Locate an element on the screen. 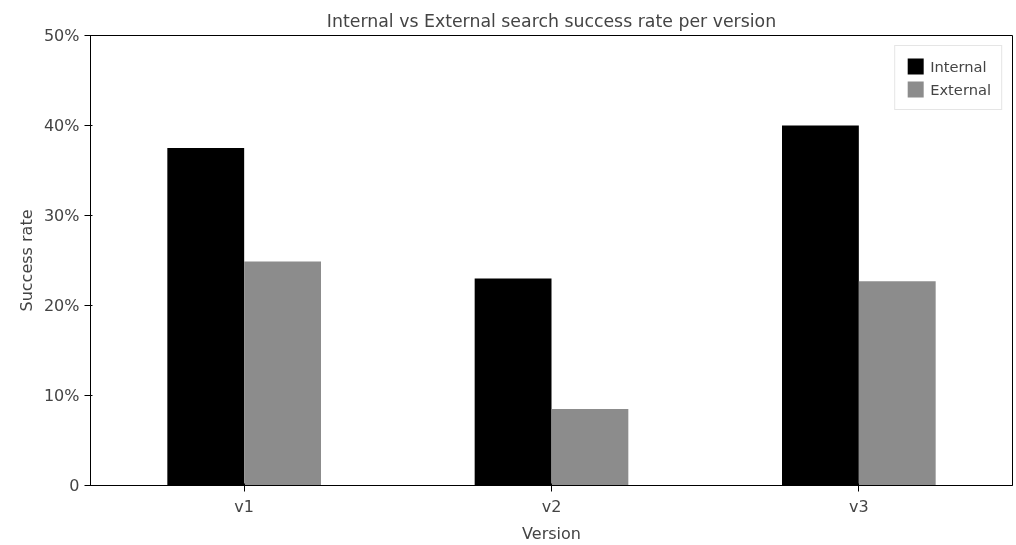 The image size is (1016, 545). legend-label: Internal is located at coordinates (958, 66).